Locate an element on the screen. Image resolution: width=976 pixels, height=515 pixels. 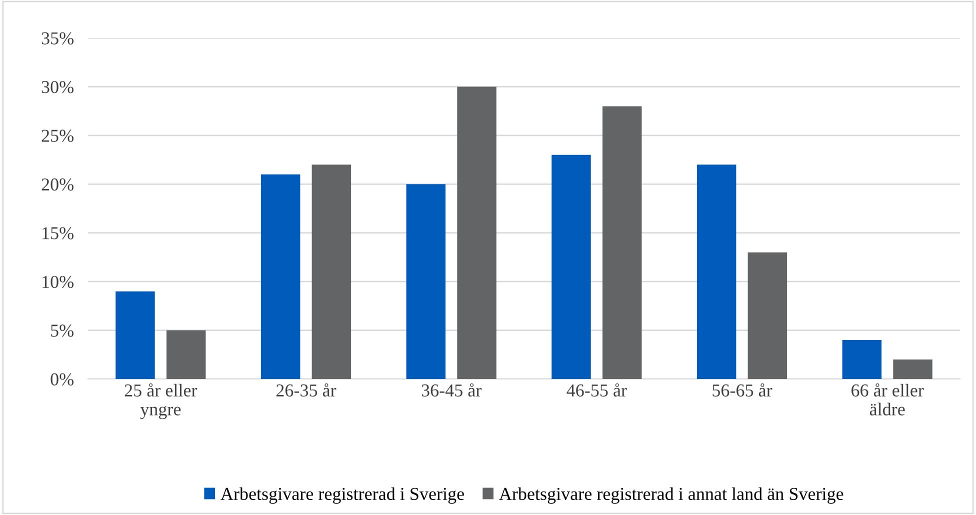
x-tick-label: 36-45 år is located at coordinates (452, 390).